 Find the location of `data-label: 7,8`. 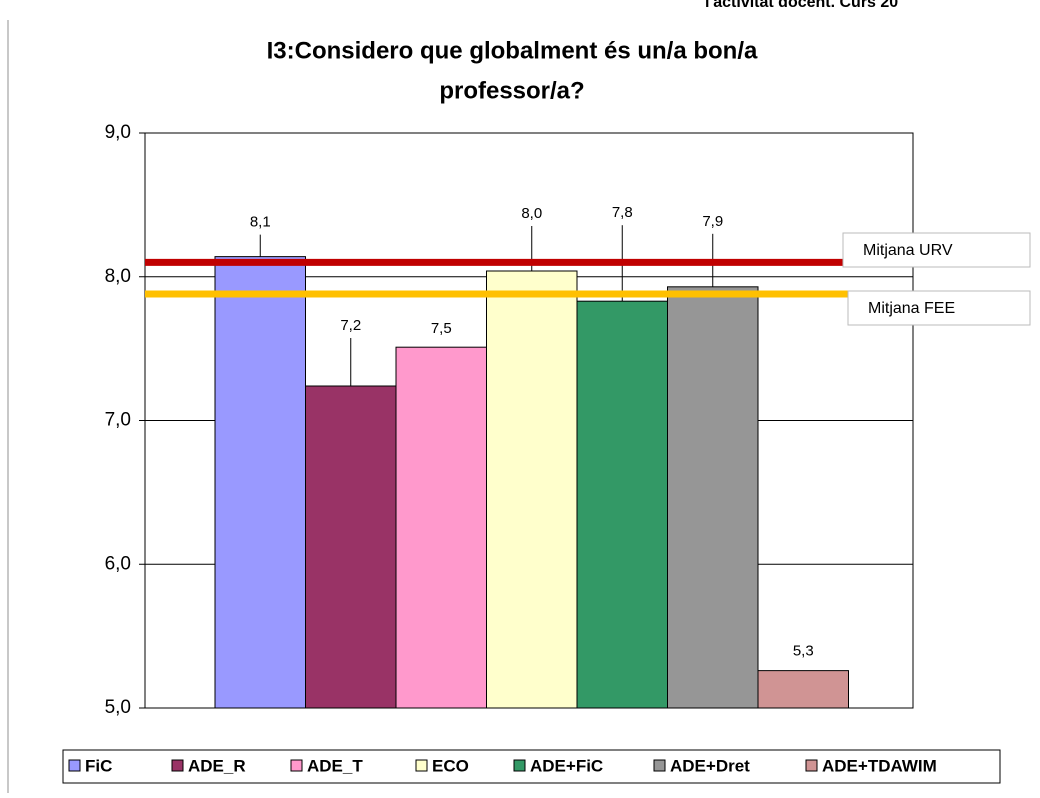

data-label: 7,8 is located at coordinates (622, 212).